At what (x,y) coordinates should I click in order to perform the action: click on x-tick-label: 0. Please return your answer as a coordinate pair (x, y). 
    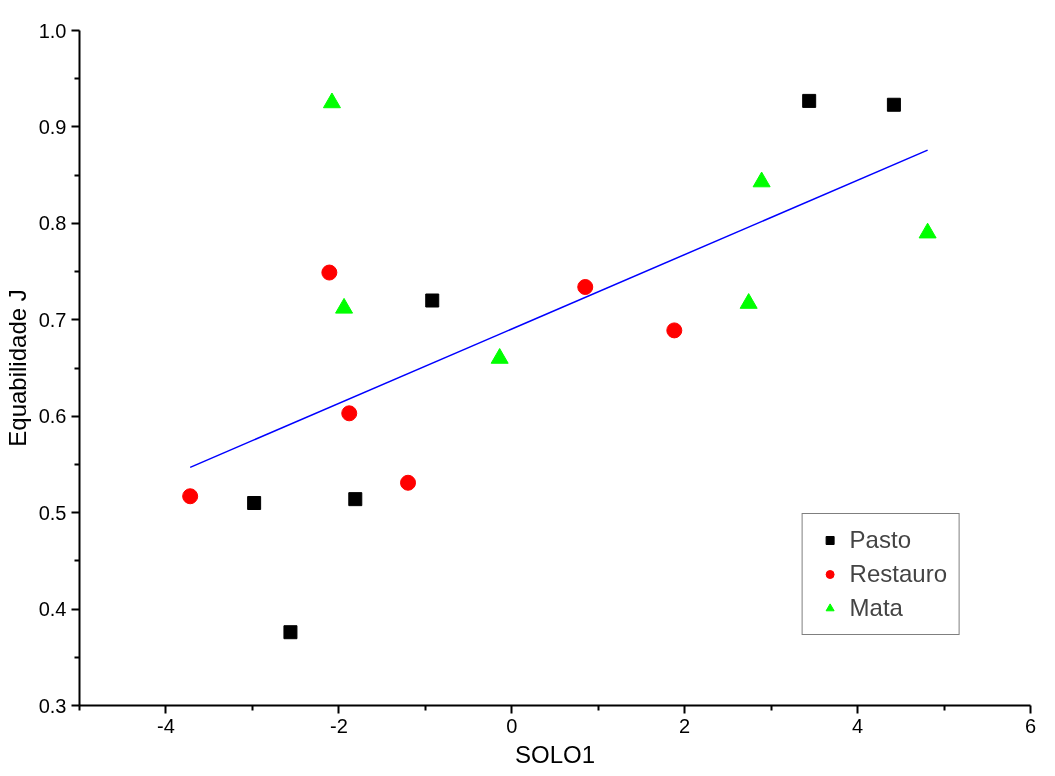
    Looking at the image, I should click on (512, 725).